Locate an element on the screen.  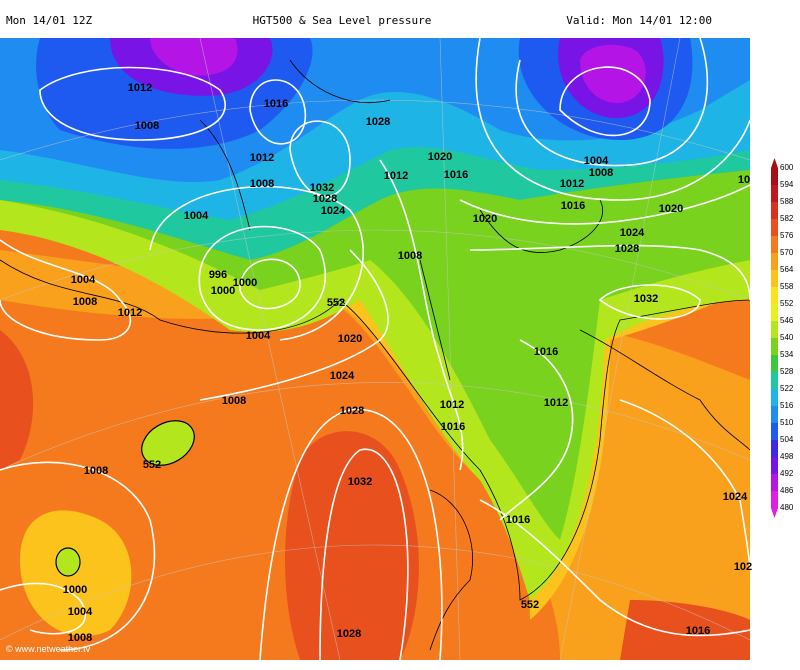
colorbar-label: 480 is located at coordinates (787, 507).